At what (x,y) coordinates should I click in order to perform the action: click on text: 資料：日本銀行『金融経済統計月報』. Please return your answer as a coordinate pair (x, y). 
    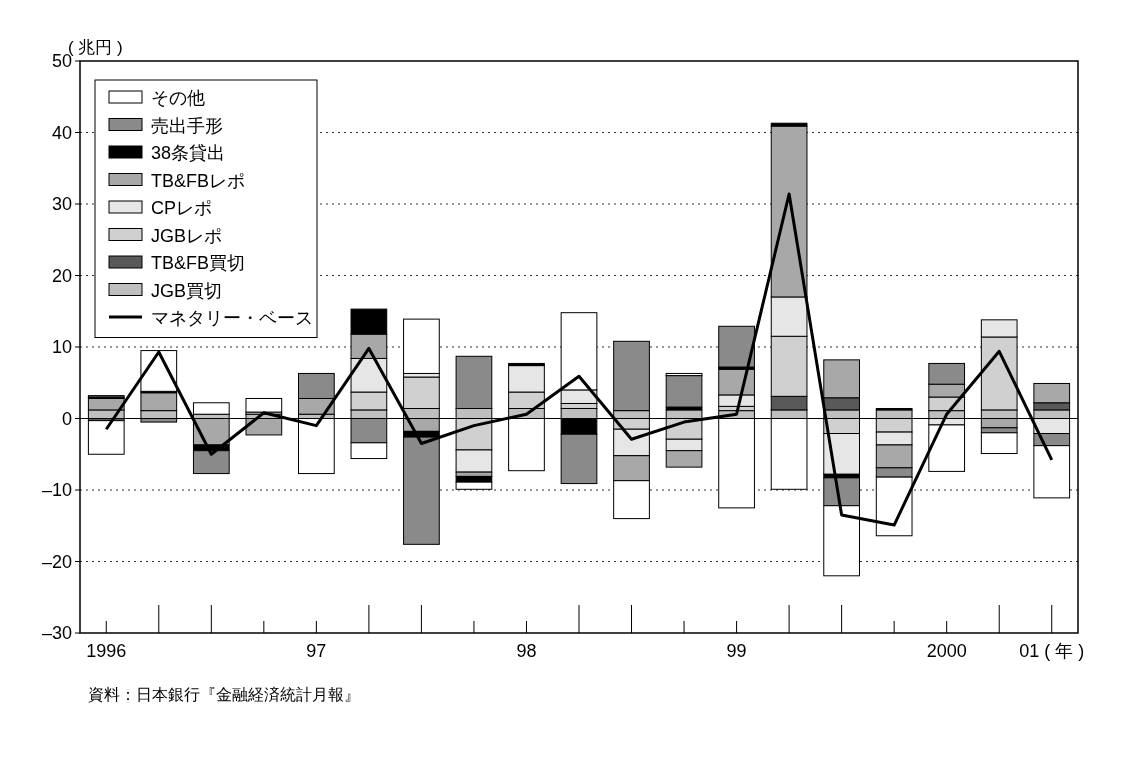
    Looking at the image, I should click on (224, 694).